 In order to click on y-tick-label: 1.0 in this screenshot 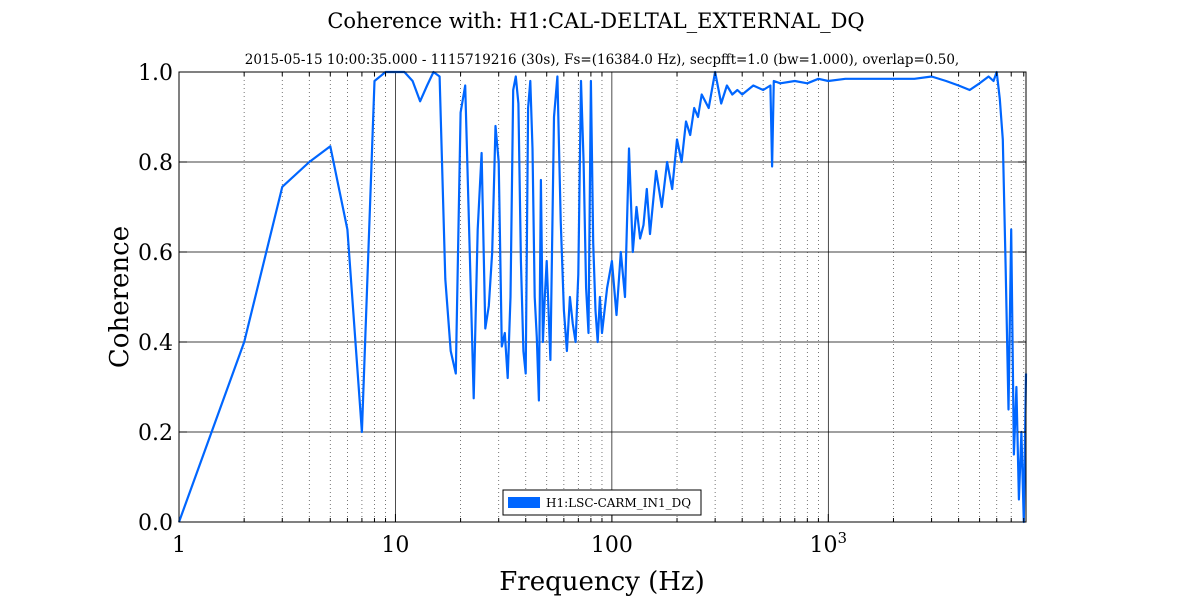, I will do `click(155, 73)`.